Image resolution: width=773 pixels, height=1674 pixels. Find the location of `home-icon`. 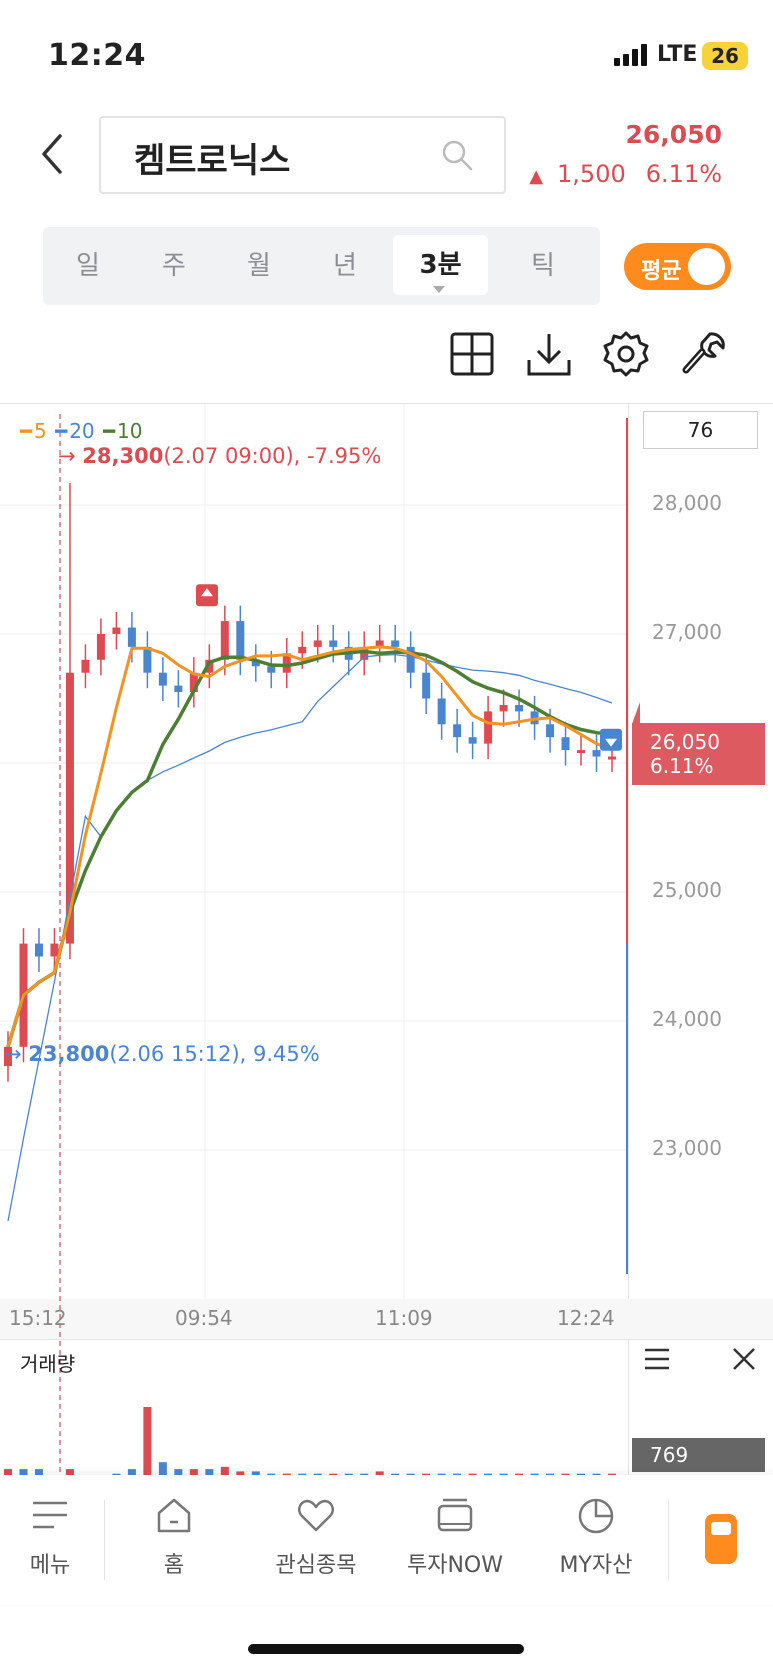

home-icon is located at coordinates (174, 1515).